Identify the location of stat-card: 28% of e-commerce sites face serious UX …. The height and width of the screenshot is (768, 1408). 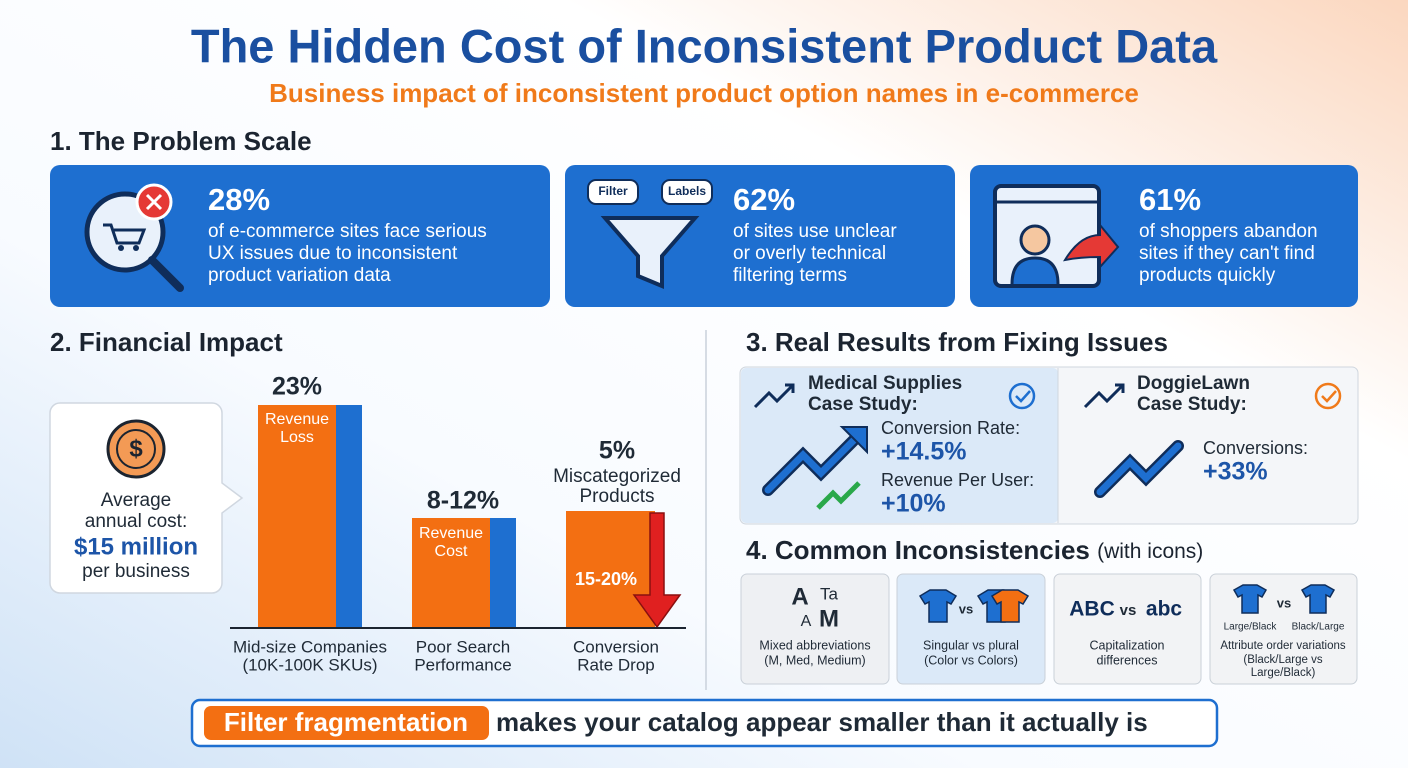
(300, 236).